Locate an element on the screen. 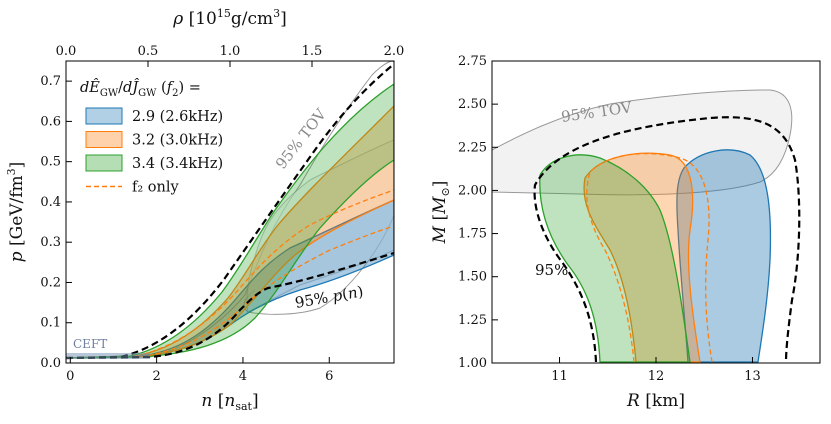  right-x-label: R [km] is located at coordinates (655, 401).